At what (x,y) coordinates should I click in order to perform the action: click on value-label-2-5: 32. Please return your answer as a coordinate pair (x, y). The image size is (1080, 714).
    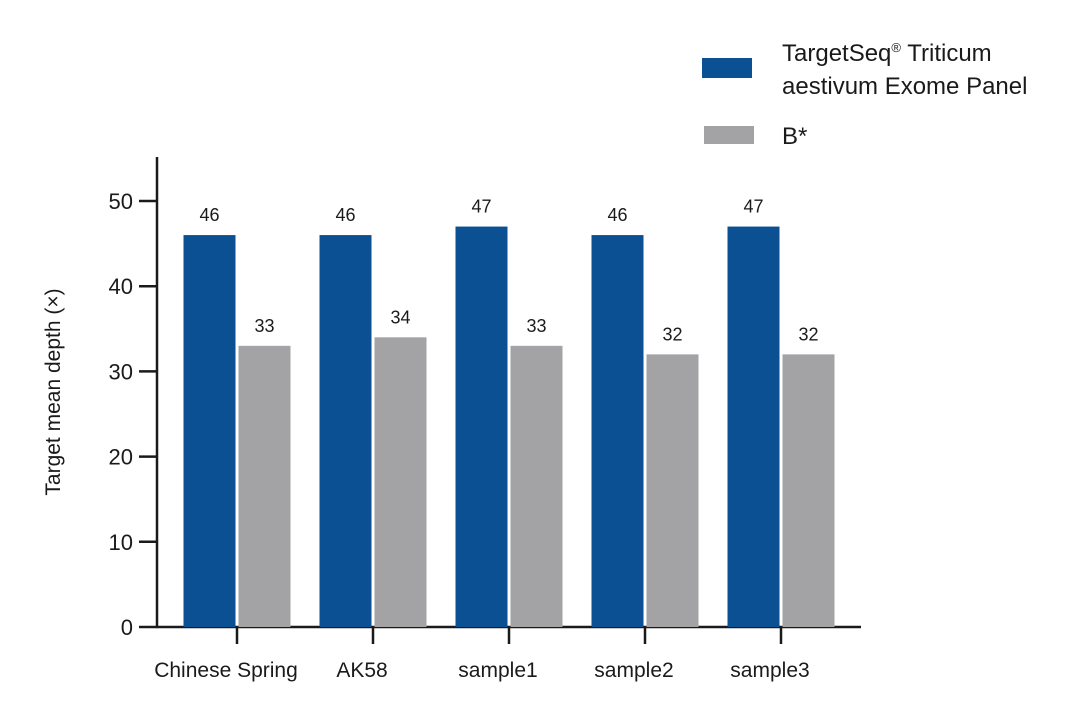
    Looking at the image, I should click on (808, 334).